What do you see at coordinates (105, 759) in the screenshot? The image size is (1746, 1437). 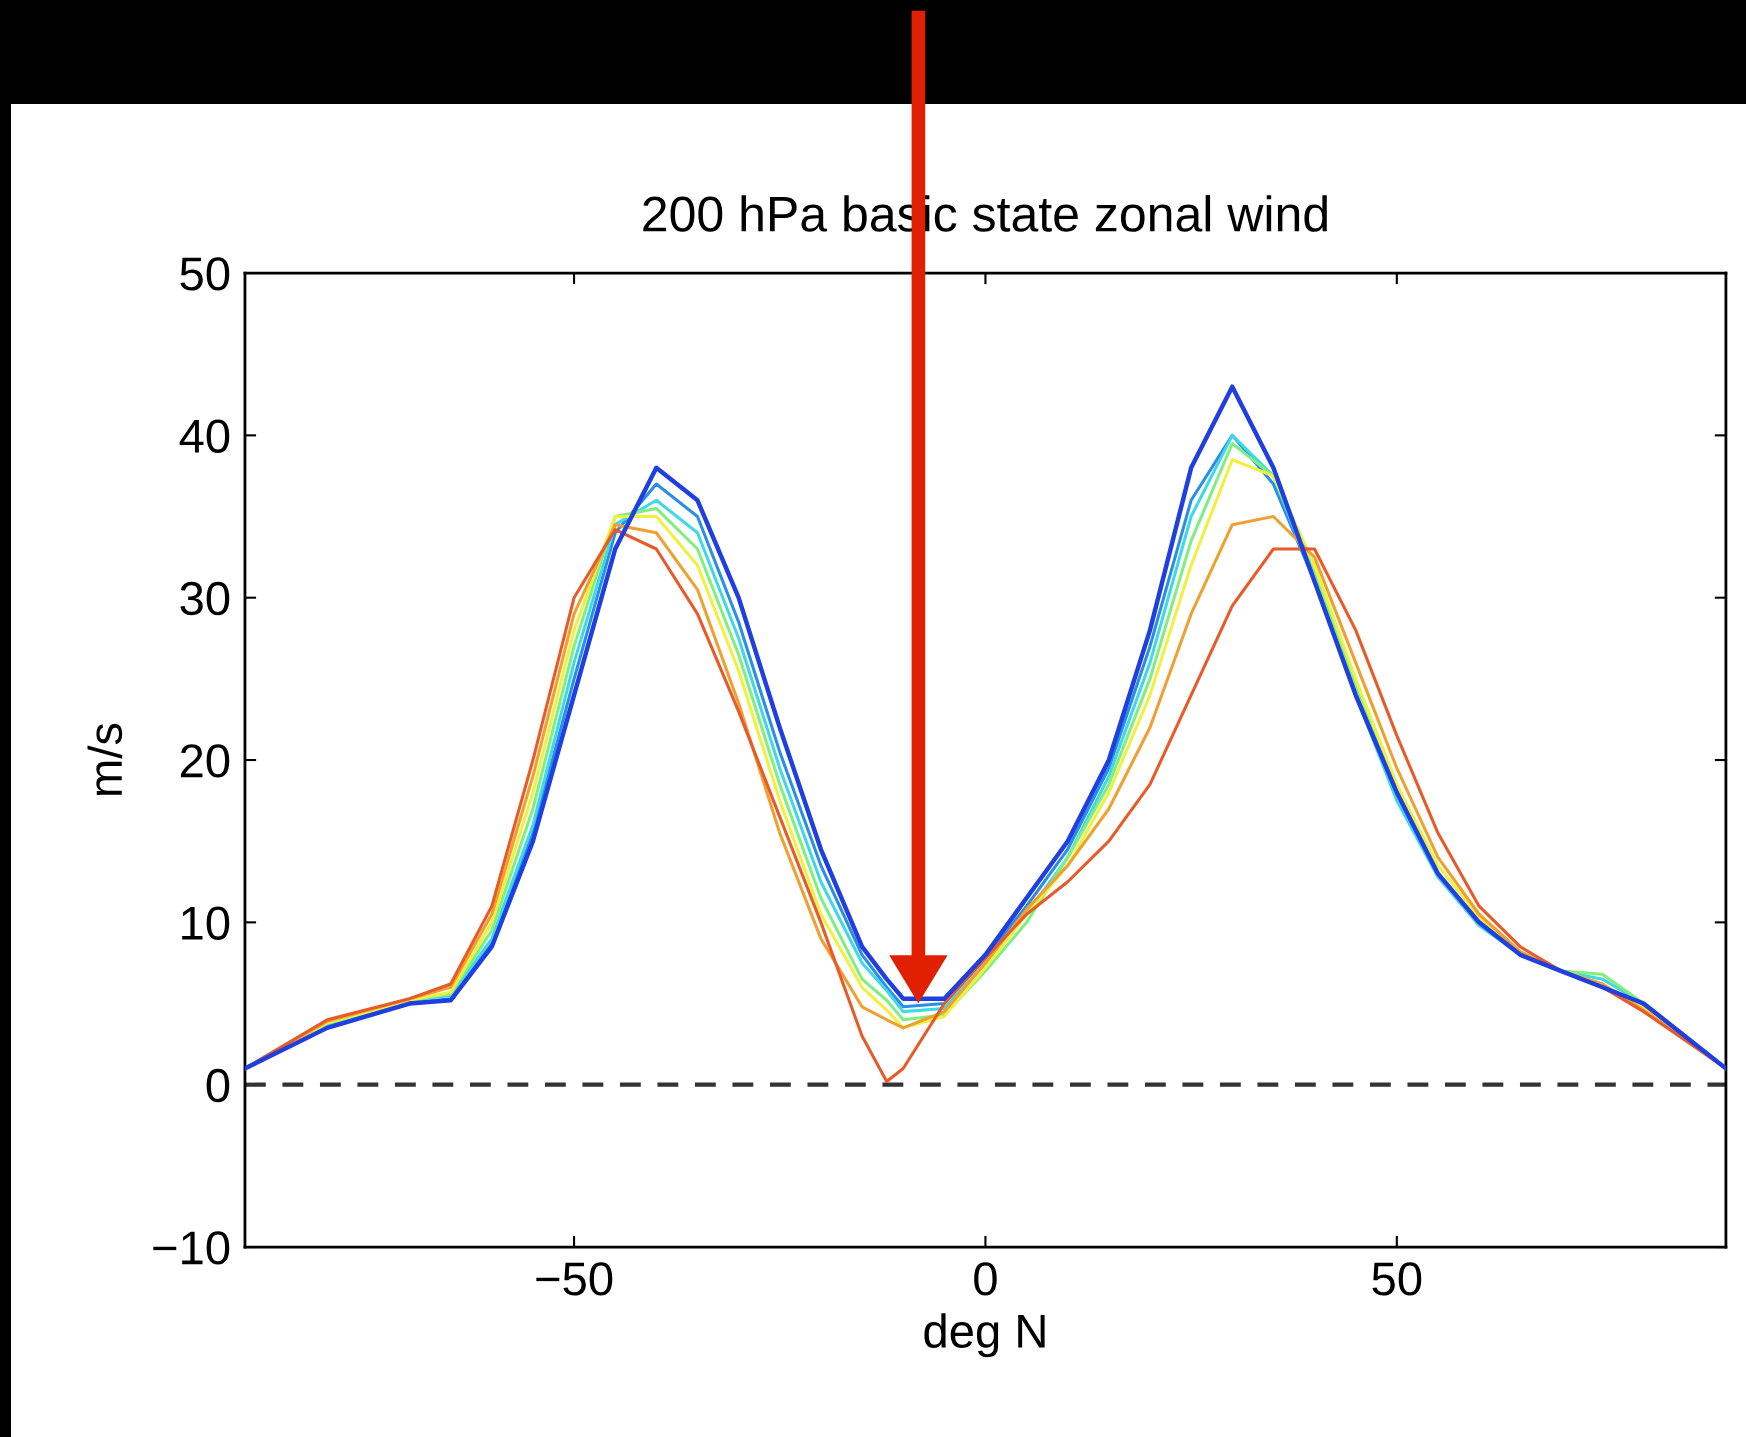 I see `y-axis-title: m/s` at bounding box center [105, 759].